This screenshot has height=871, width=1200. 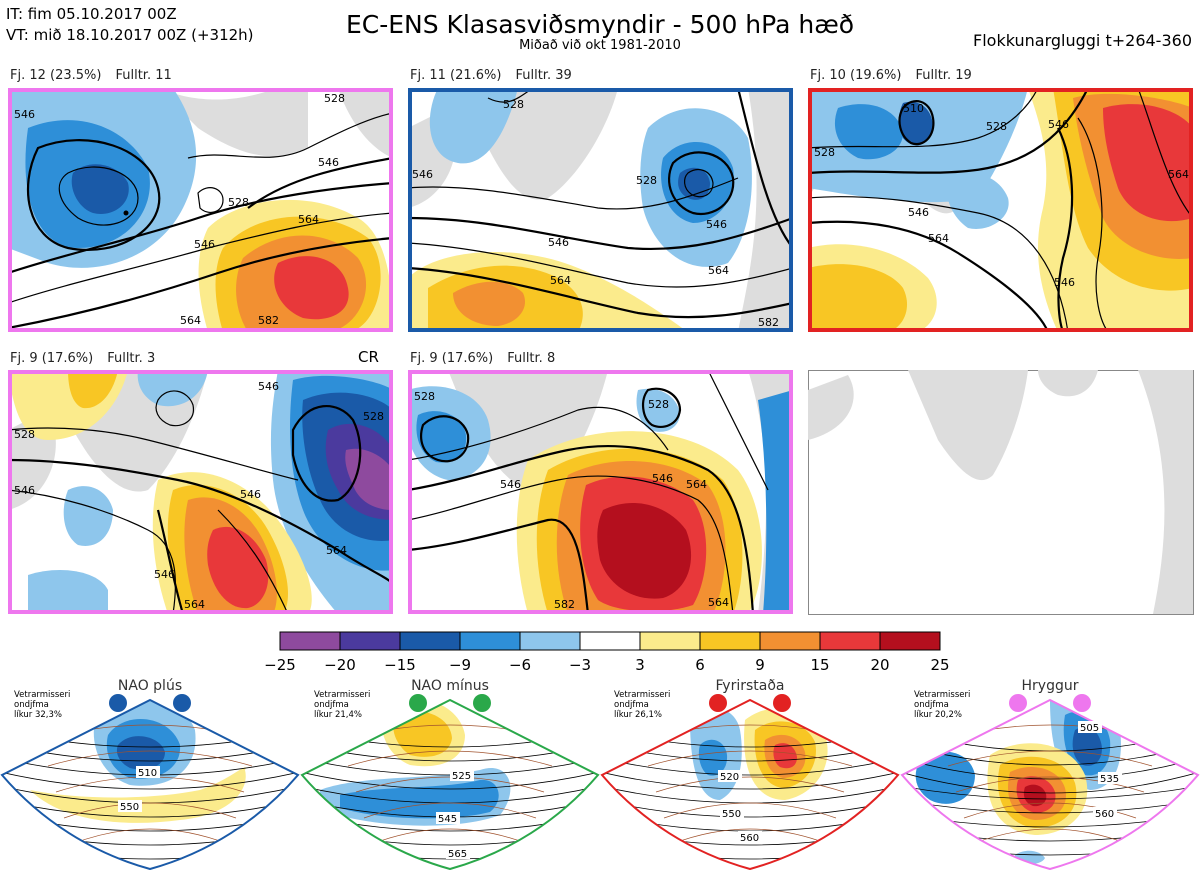 What do you see at coordinates (89, 358) in the screenshot?
I see `panel-label: Fj. 9 (17.6%) Fulltr. 3` at bounding box center [89, 358].